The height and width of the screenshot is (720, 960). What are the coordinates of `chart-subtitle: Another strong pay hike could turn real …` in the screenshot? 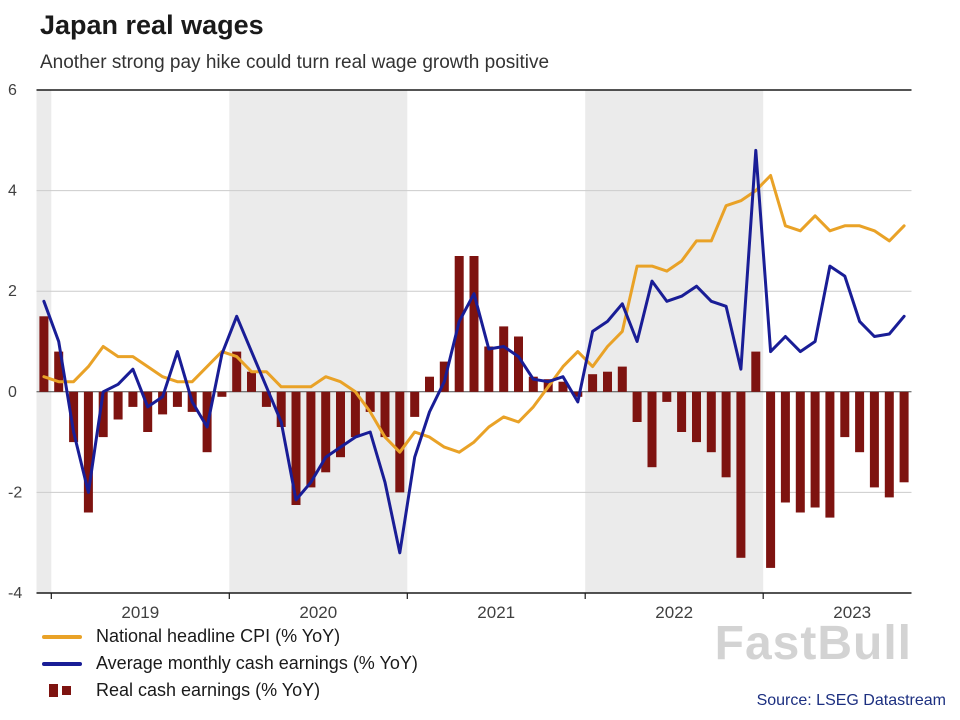 It's located at (295, 62).